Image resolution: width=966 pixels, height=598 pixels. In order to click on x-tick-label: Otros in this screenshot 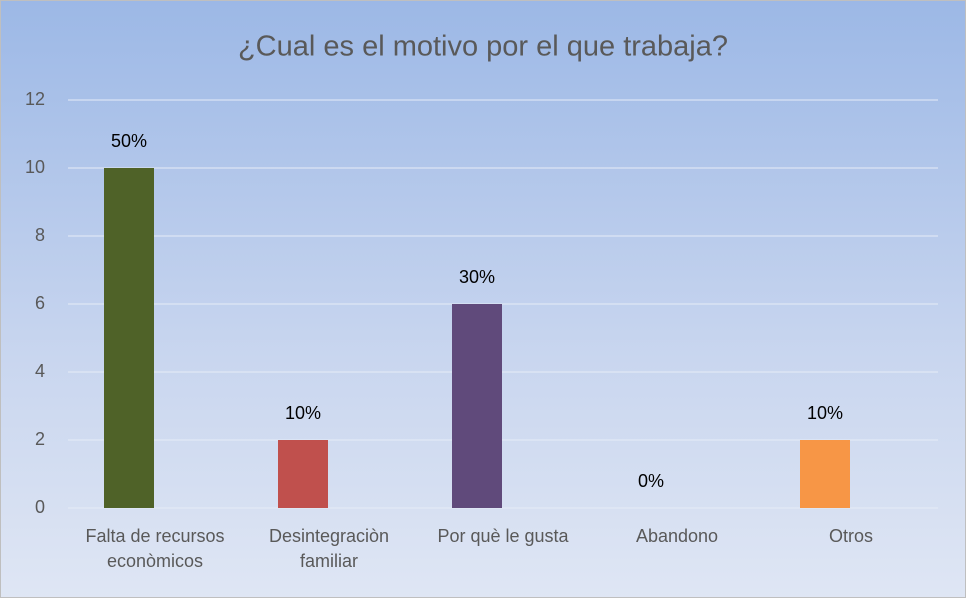, I will do `click(850, 536)`.